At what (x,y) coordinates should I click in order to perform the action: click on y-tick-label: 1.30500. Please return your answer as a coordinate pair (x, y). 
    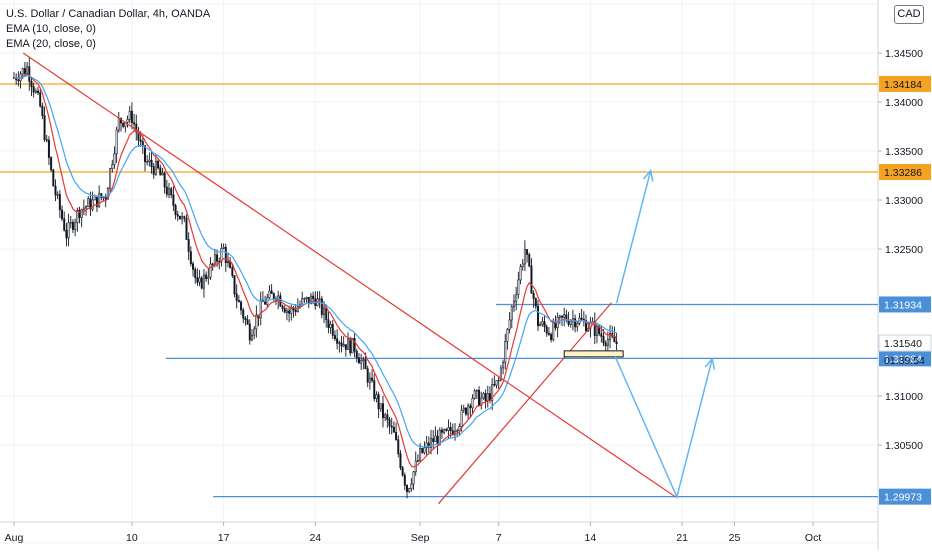
    Looking at the image, I should click on (904, 446).